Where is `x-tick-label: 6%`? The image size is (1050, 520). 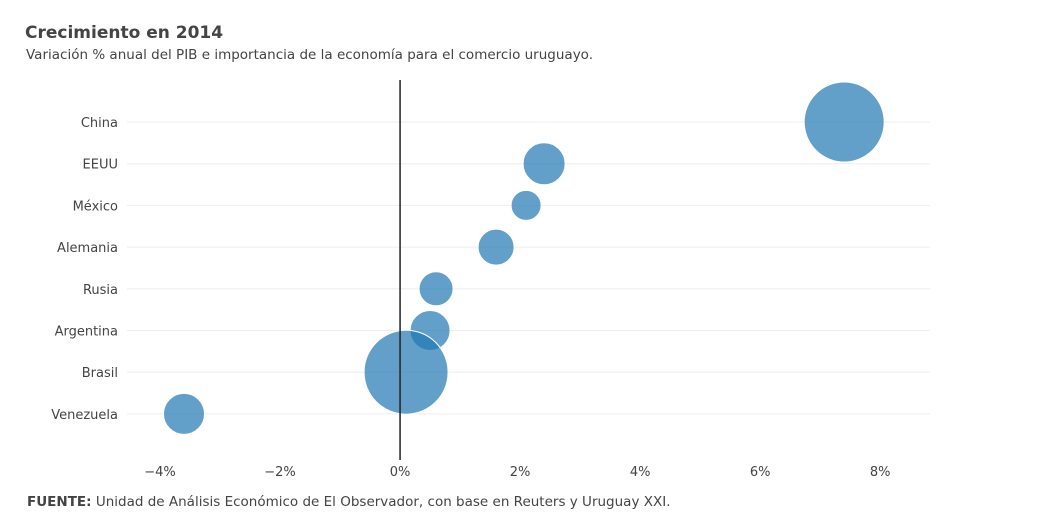
x-tick-label: 6% is located at coordinates (760, 472).